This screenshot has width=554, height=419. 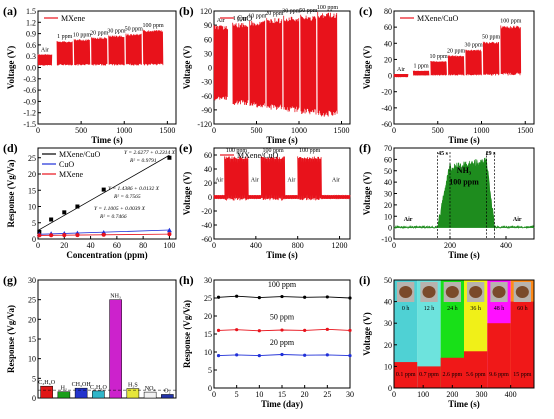 I want to click on concentration-label: 15 ppm, so click(x=522, y=375).